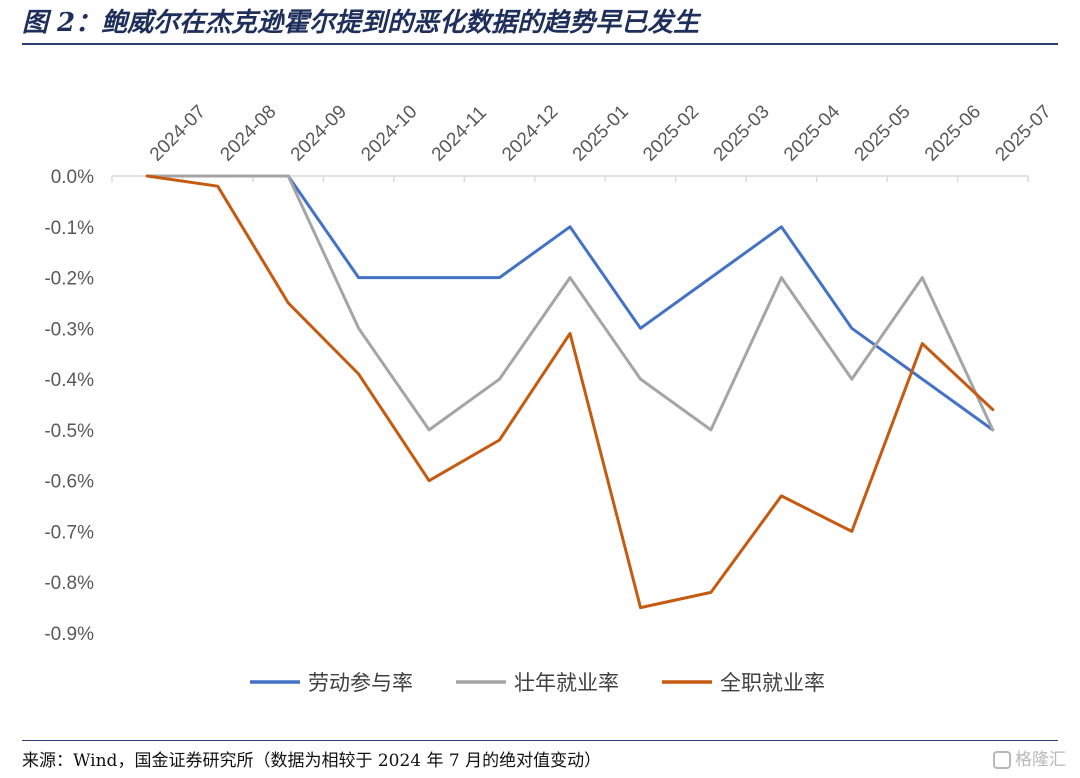 Image resolution: width=1080 pixels, height=778 pixels. What do you see at coordinates (72, 177) in the screenshot?
I see `y-tick-label: 0.0%` at bounding box center [72, 177].